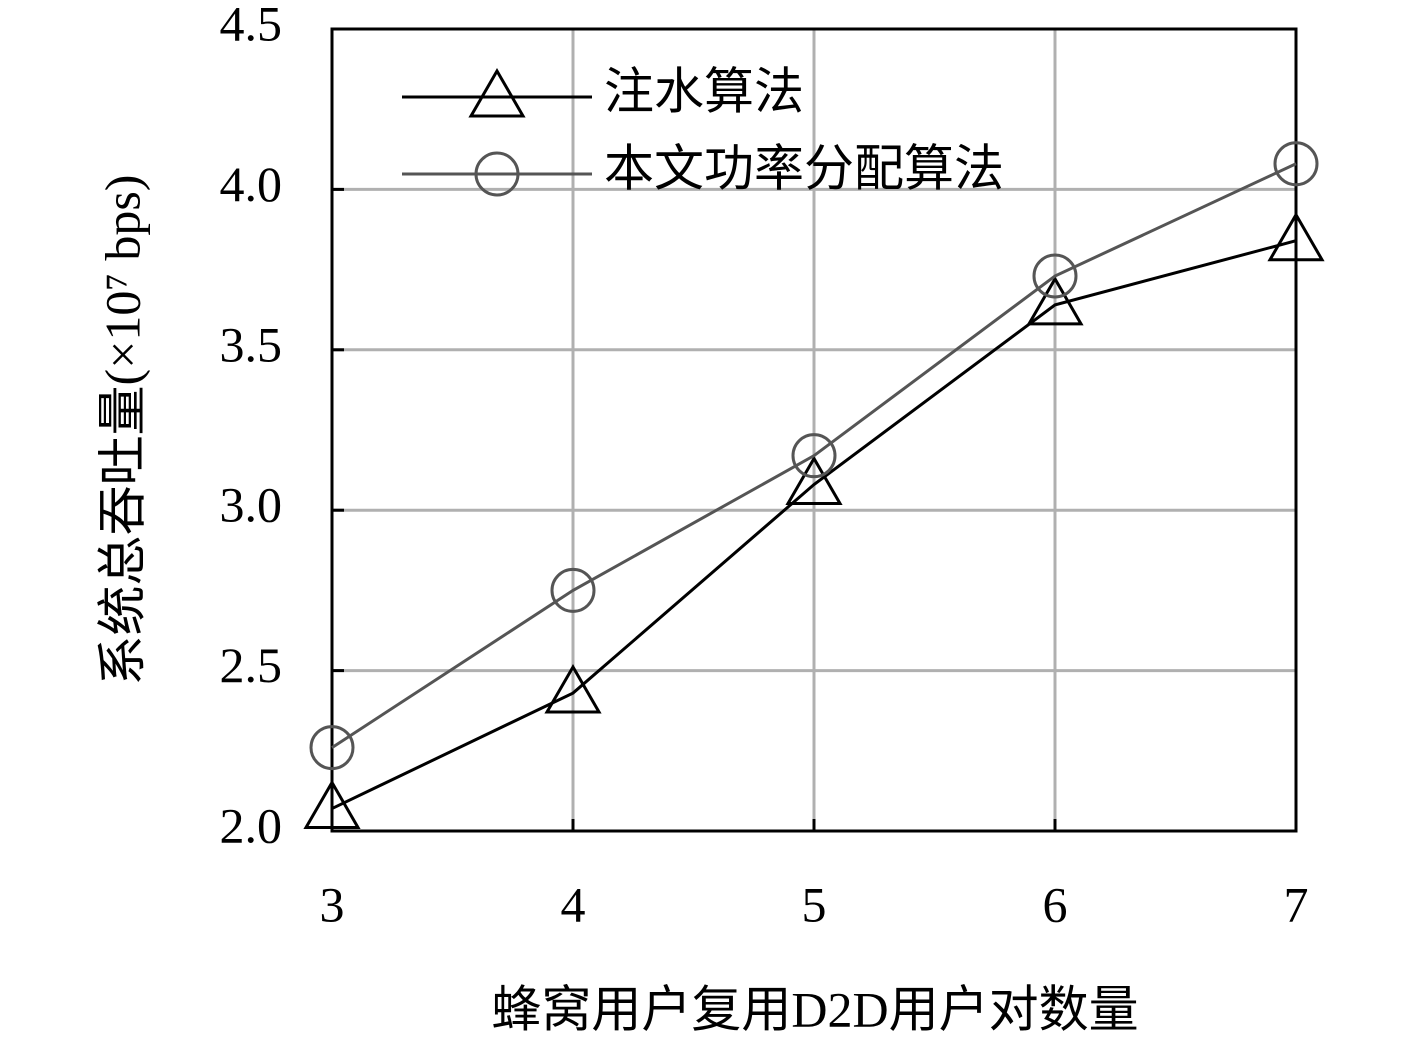  I want to click on x-tick-label: 4, so click(573, 904).